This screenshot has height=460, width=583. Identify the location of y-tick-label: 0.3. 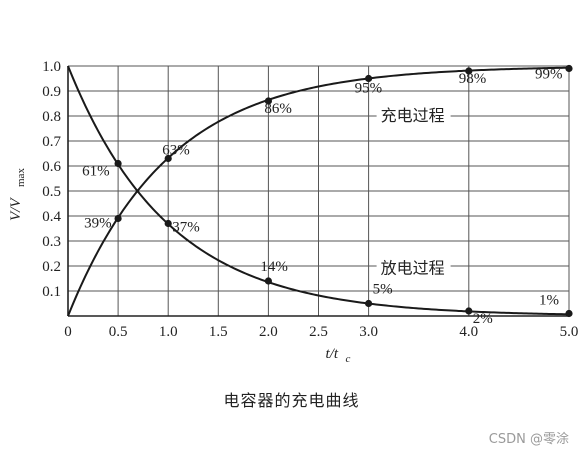
(51, 242).